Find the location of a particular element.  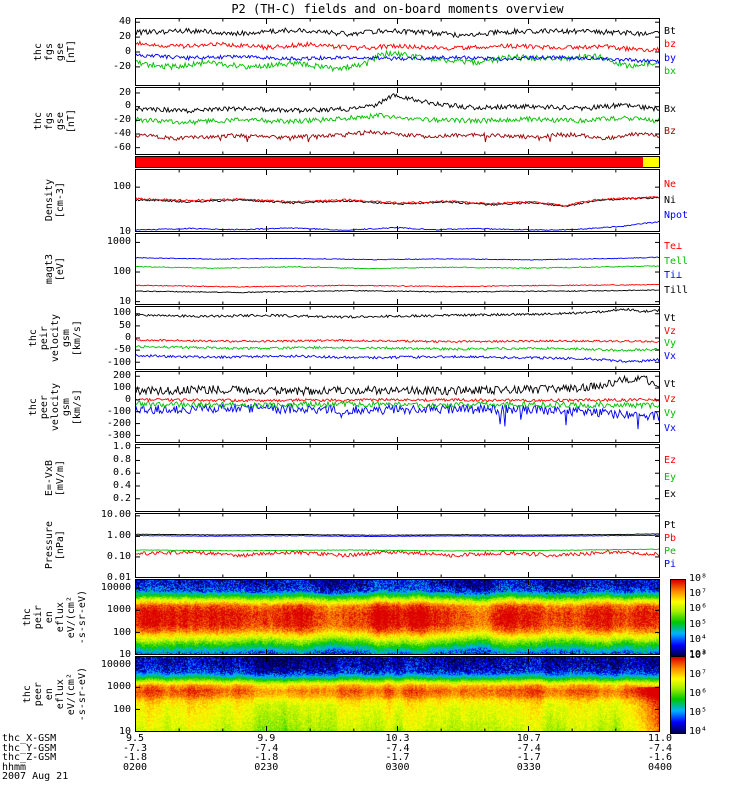

series-Te⊥ is located at coordinates (397, 285).